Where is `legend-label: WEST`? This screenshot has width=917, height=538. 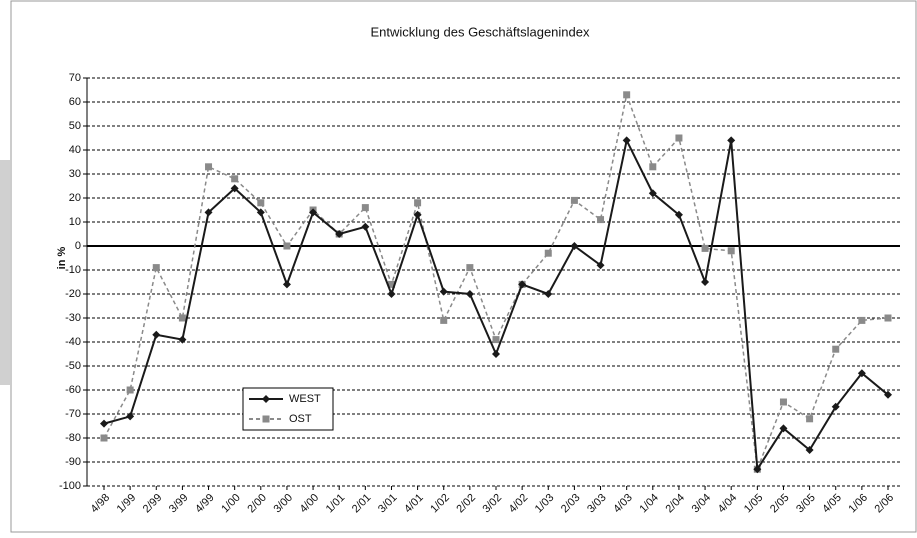 legend-label: WEST is located at coordinates (305, 399).